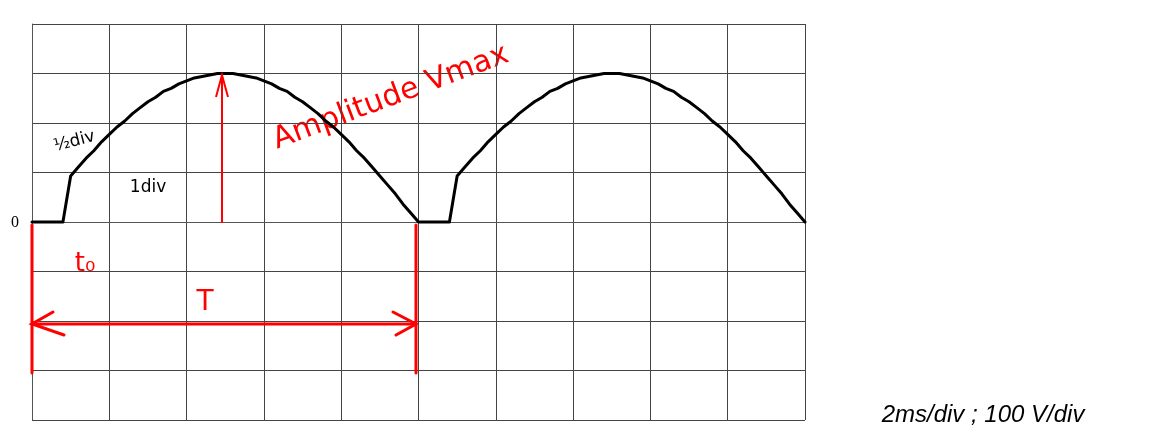  What do you see at coordinates (983, 413) in the screenshot?
I see `text: 2ms/div ; 100 V/div` at bounding box center [983, 413].